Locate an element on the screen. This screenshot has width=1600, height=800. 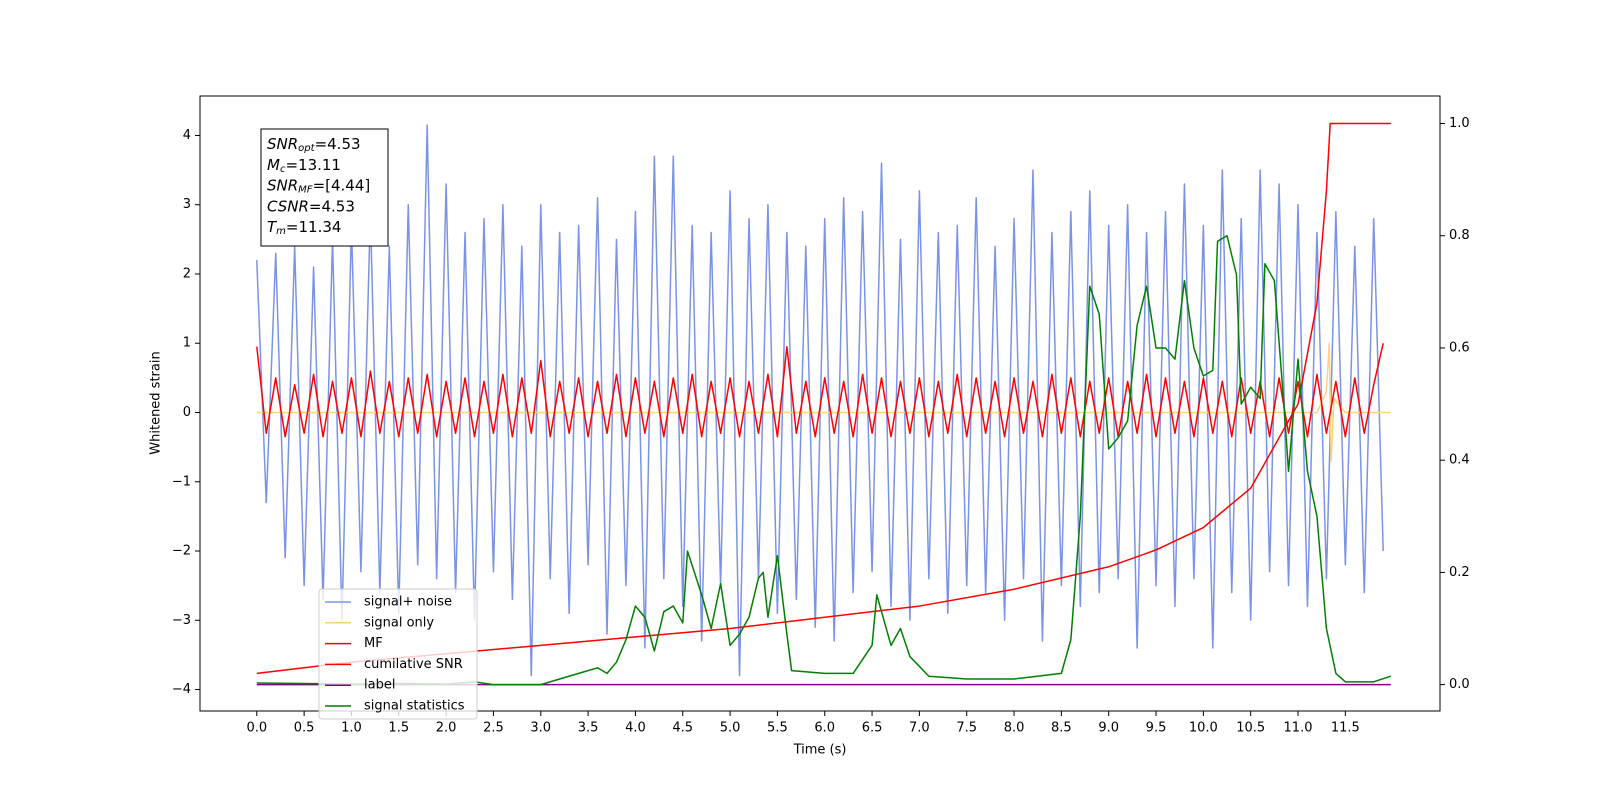
info-box is located at coordinates (324, 187).